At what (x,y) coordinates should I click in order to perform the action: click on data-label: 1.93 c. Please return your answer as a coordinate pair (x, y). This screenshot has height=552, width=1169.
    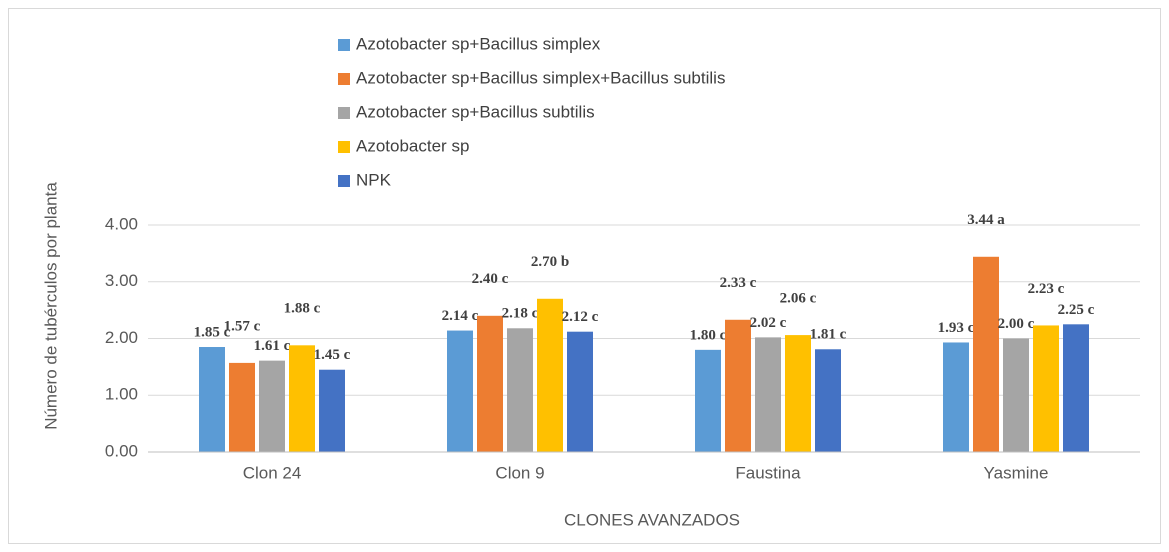
    Looking at the image, I should click on (956, 328).